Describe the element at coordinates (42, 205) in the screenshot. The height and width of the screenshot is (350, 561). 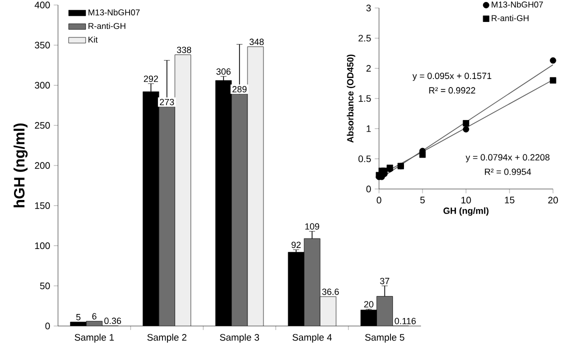
I see `y-tick-label: 150` at that location.